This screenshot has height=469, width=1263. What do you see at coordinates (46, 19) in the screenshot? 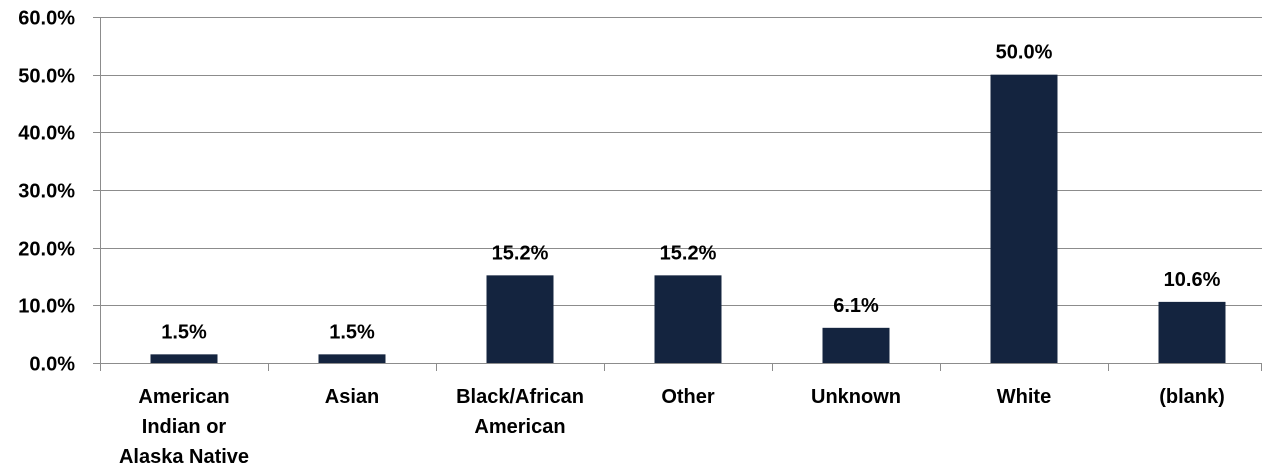
I see `y-tick-label: 60.0%` at bounding box center [46, 19].